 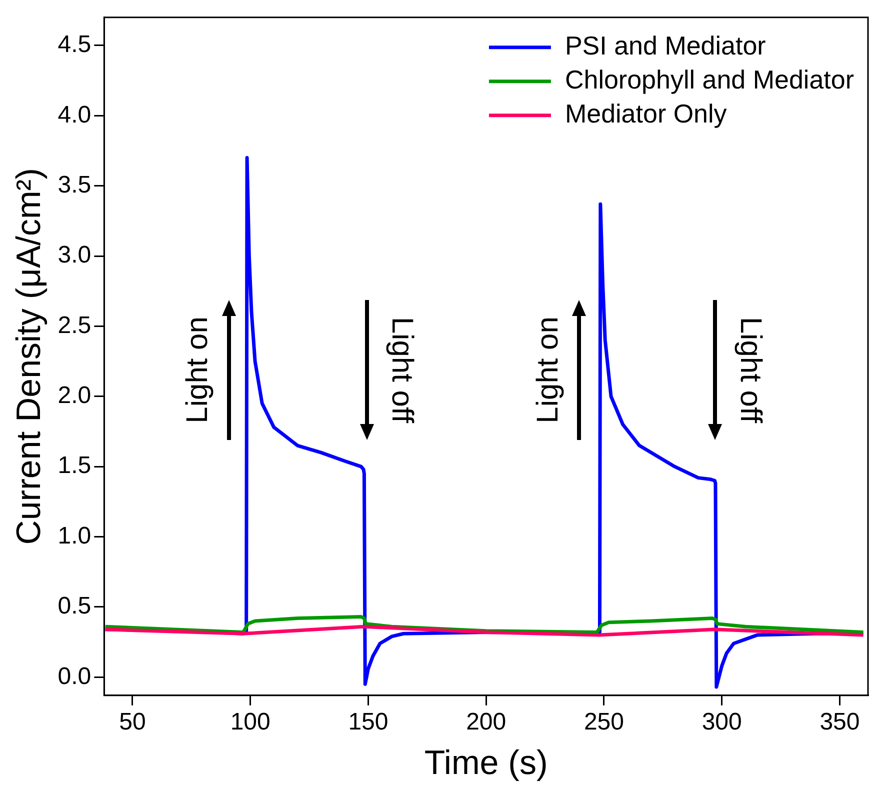 I want to click on legend-label: PSI and Mediator, so click(x=665, y=45).